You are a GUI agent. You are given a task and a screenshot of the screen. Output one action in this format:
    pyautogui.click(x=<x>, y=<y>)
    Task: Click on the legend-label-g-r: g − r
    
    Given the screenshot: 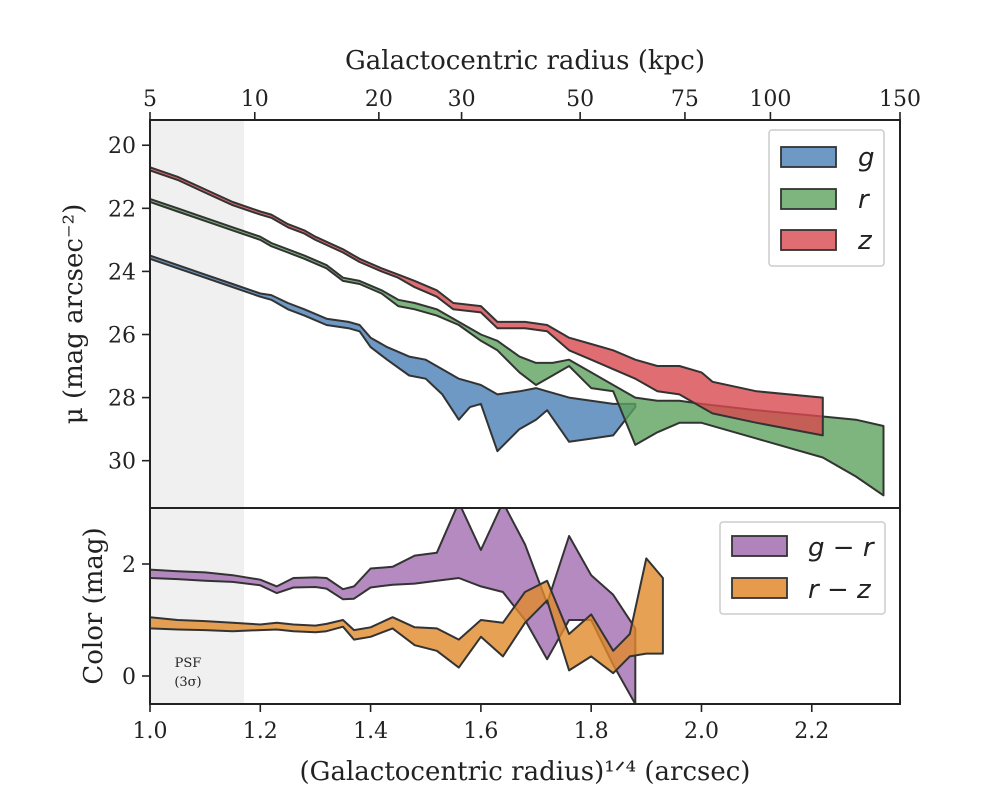 What is the action you would take?
    pyautogui.click(x=842, y=548)
    